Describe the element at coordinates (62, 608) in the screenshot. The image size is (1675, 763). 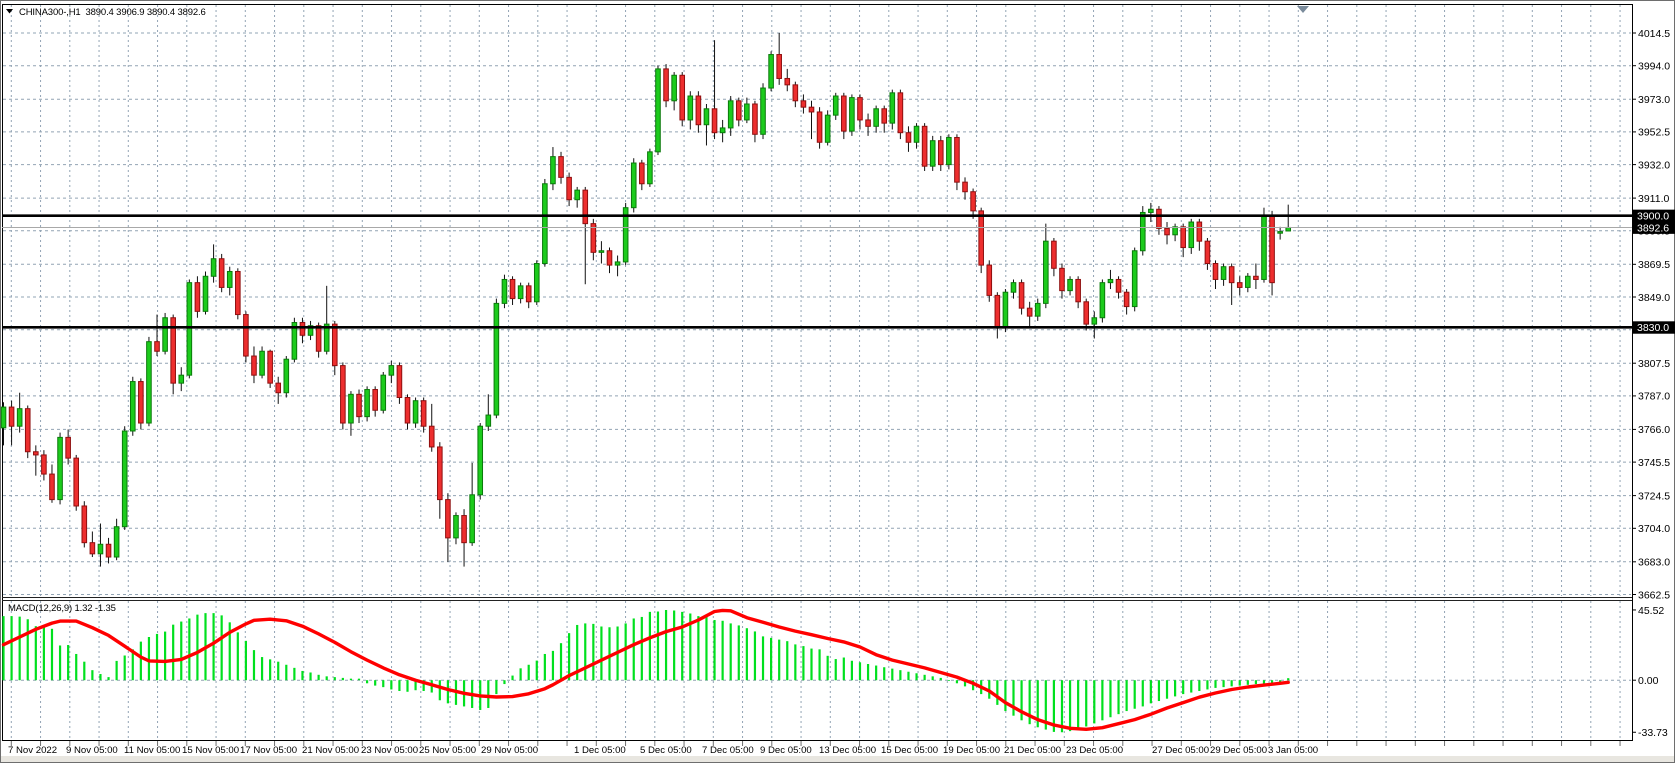
I see `macd-indicator-label: MACD(12,26,9) 1.32 -1.35` at that location.